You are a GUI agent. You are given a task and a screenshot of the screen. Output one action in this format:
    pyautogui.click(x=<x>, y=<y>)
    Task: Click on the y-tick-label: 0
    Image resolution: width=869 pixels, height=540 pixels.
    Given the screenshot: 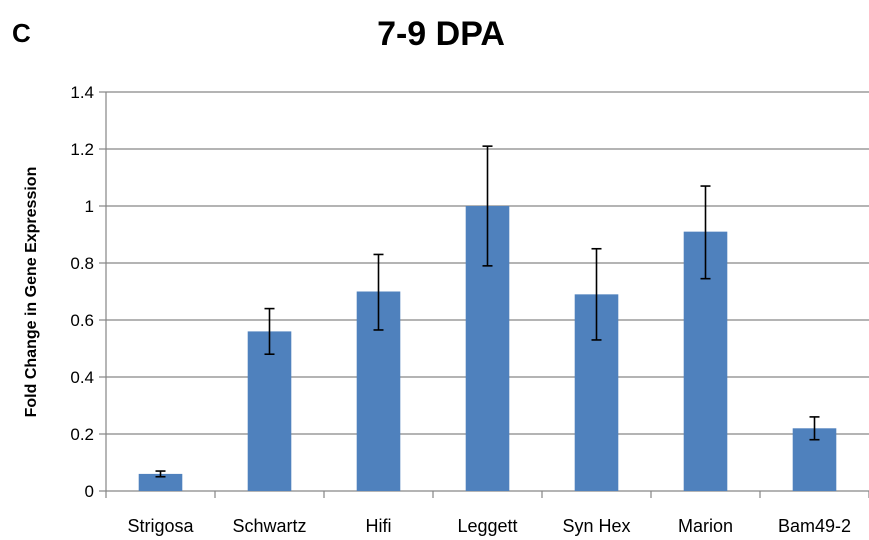 What is the action you would take?
    pyautogui.click(x=89, y=491)
    